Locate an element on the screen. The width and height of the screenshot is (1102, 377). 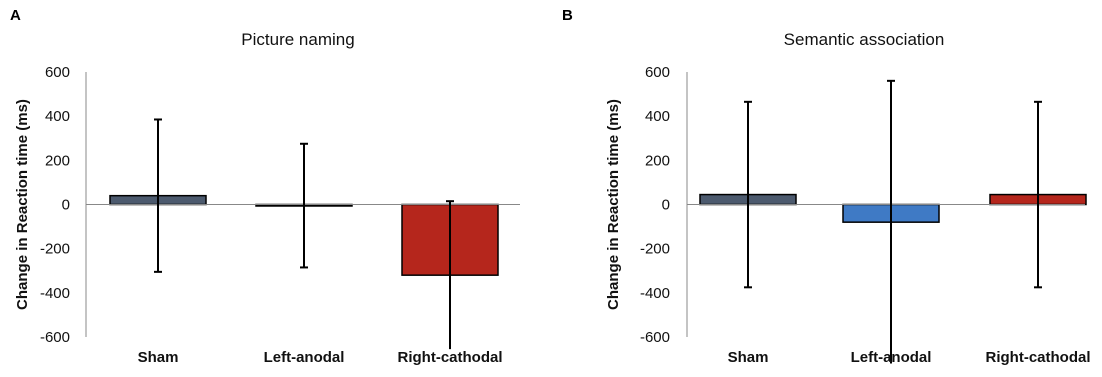
chart-title: Picture naming is located at coordinates (297, 39).